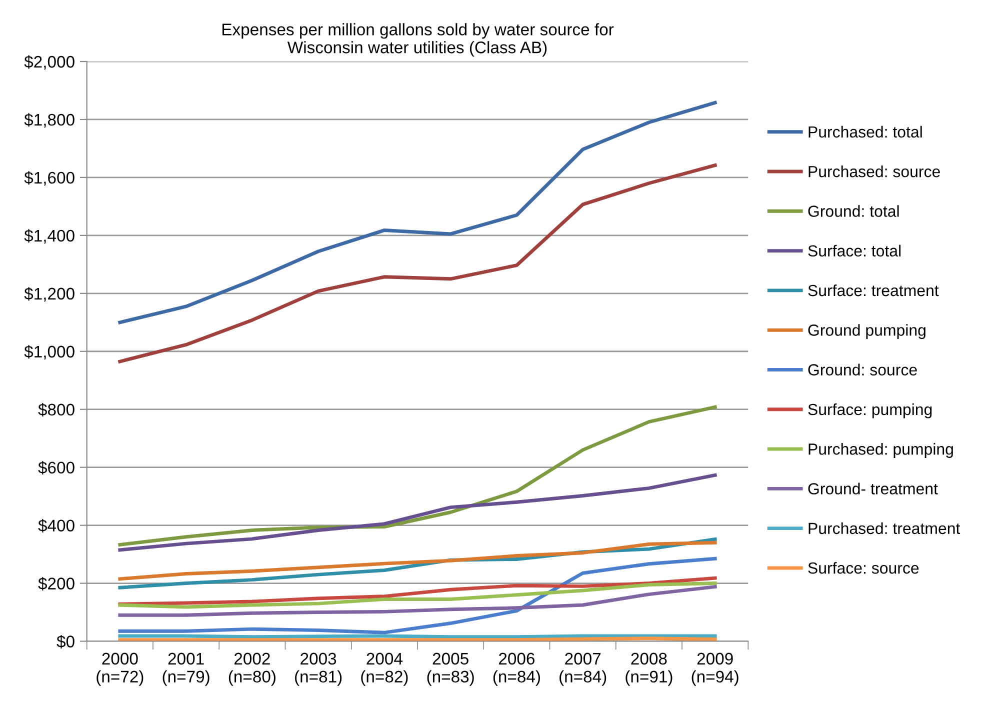  Describe the element at coordinates (880, 450) in the screenshot. I see `legend-label: Purchased: pumping` at that location.